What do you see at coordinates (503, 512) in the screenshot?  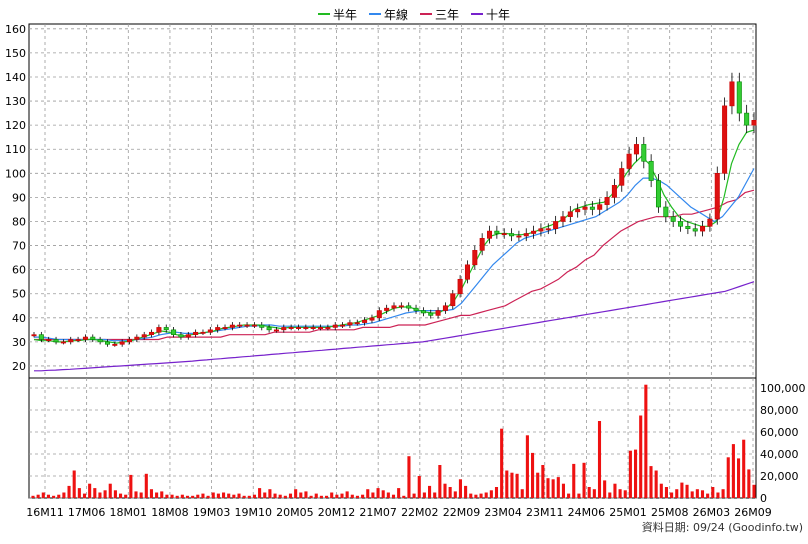 I see `time-tick-label: 23M04` at bounding box center [503, 512].